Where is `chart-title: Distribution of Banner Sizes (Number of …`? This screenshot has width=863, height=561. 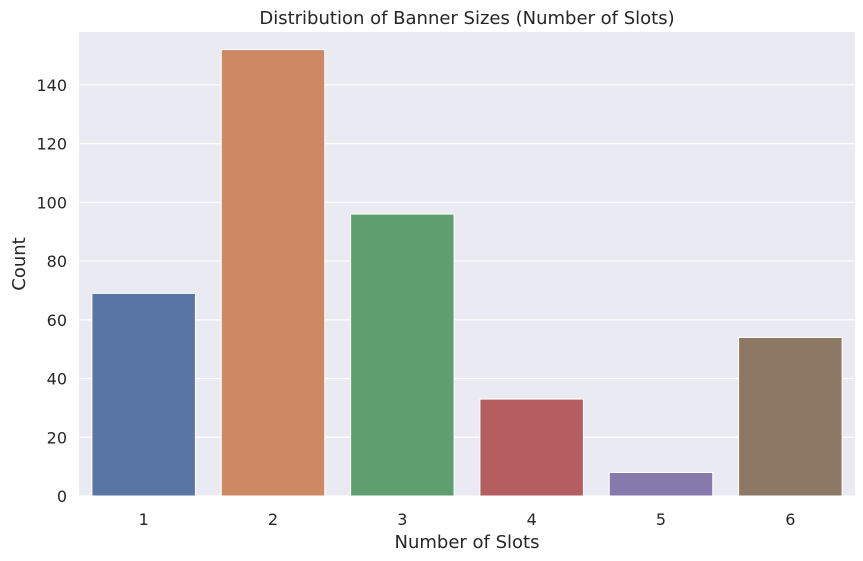
chart-title: Distribution of Banner Sizes (Number of … is located at coordinates (466, 18).